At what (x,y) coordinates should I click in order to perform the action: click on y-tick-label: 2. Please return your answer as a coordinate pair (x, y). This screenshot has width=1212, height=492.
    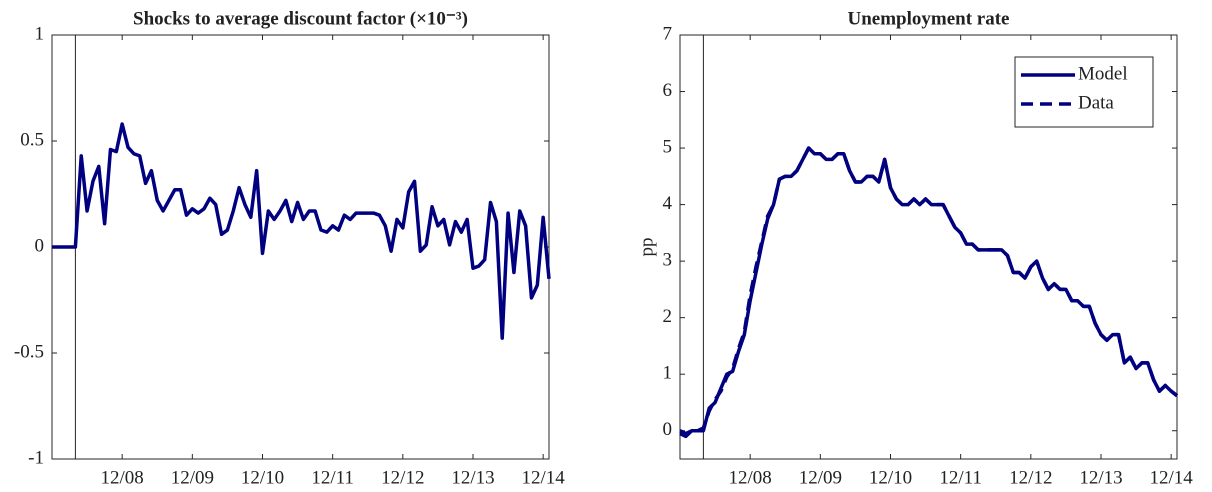
    Looking at the image, I should click on (668, 316).